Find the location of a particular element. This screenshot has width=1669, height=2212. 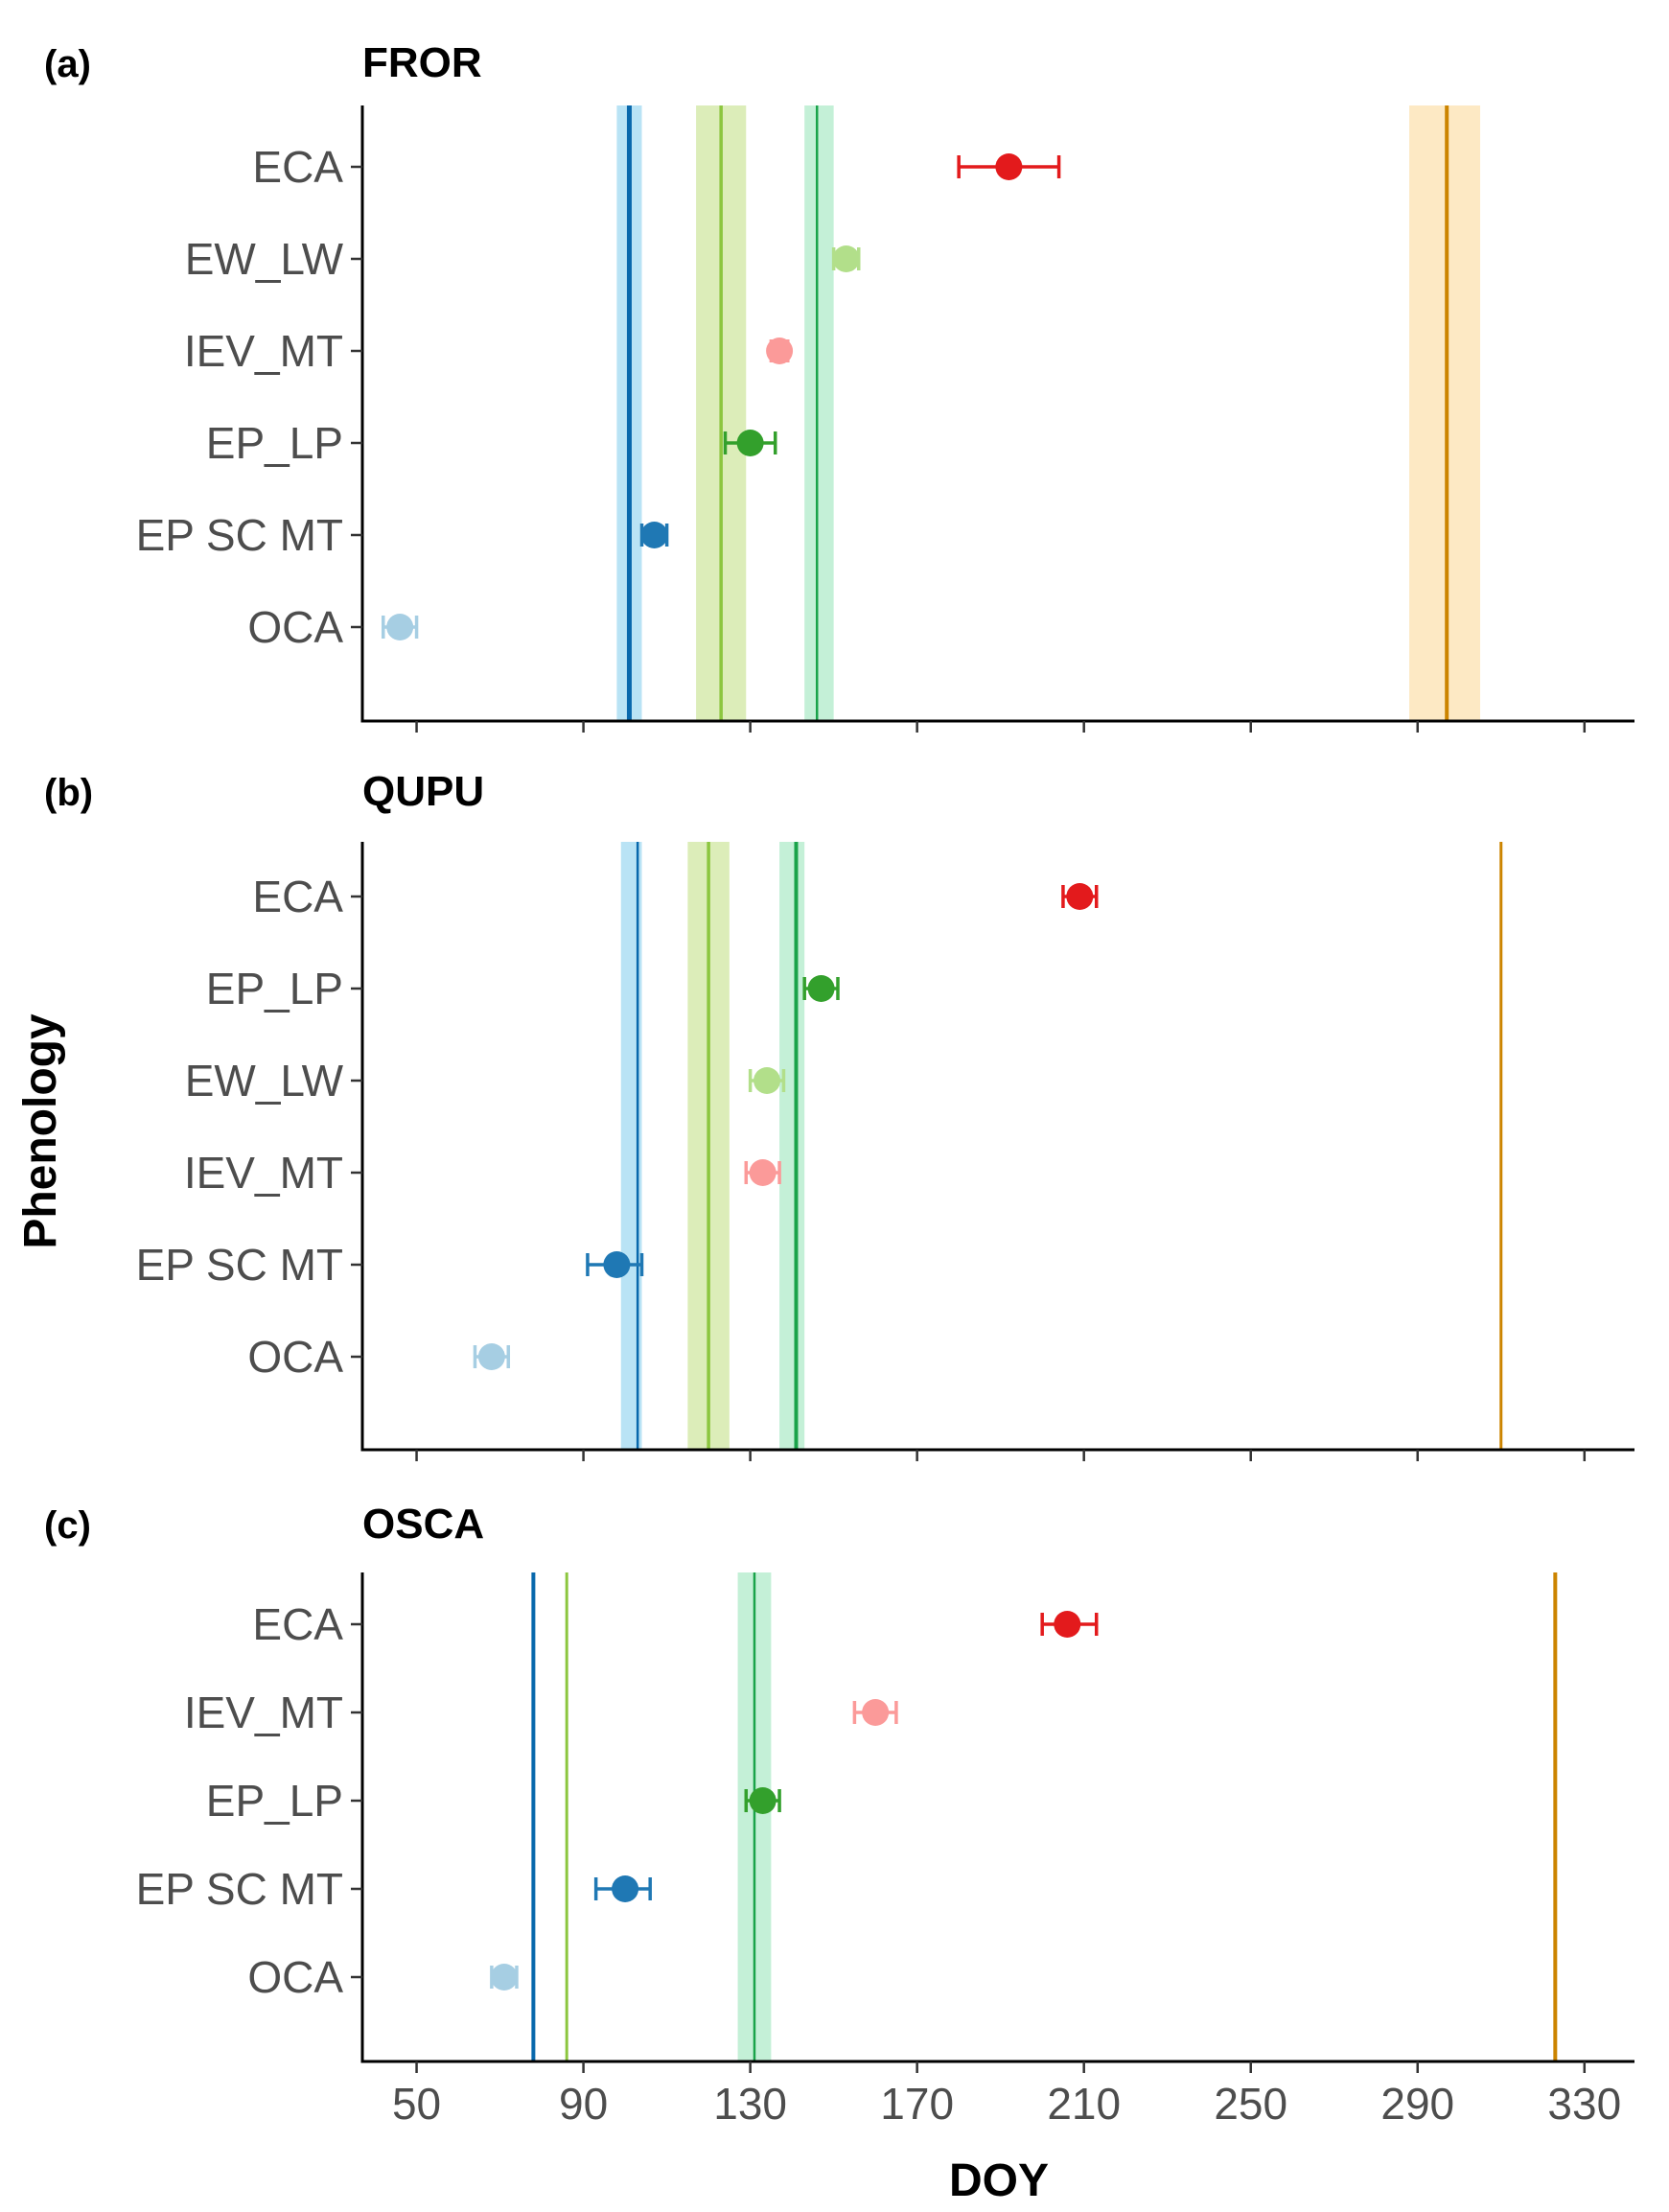

x-axis-title: DOY is located at coordinates (999, 2180).